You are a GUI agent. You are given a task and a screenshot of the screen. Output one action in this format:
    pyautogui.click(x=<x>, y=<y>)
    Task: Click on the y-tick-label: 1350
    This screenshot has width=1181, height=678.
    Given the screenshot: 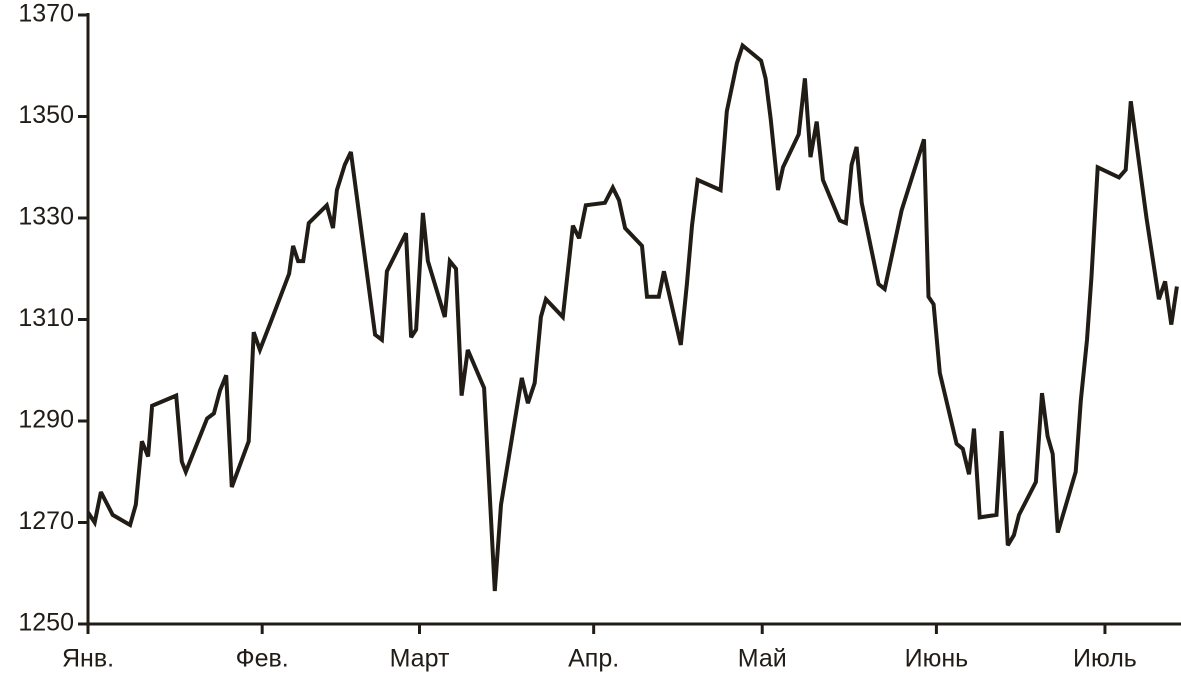 What is the action you would take?
    pyautogui.click(x=46, y=115)
    